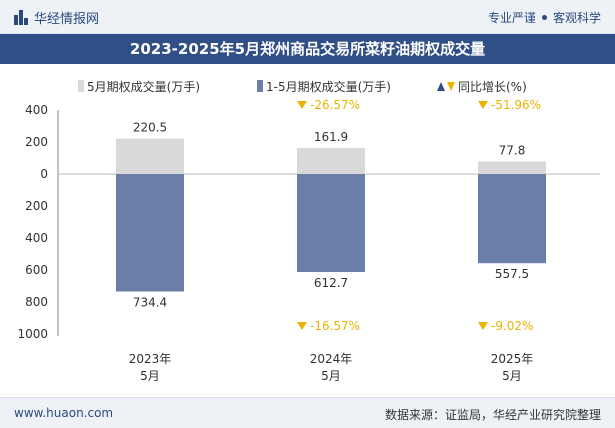 The height and width of the screenshot is (428, 615). Describe the element at coordinates (67, 19) in the screenshot. I see `brand-name: 华经情报网` at that location.